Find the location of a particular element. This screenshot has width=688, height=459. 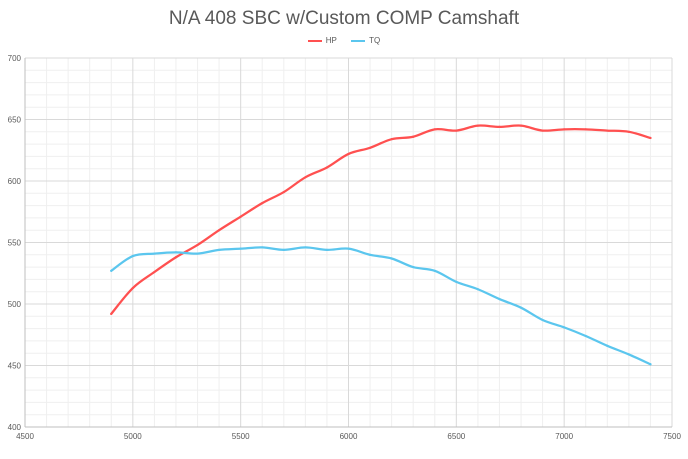

x-tick-label: 4500 is located at coordinates (25, 436).